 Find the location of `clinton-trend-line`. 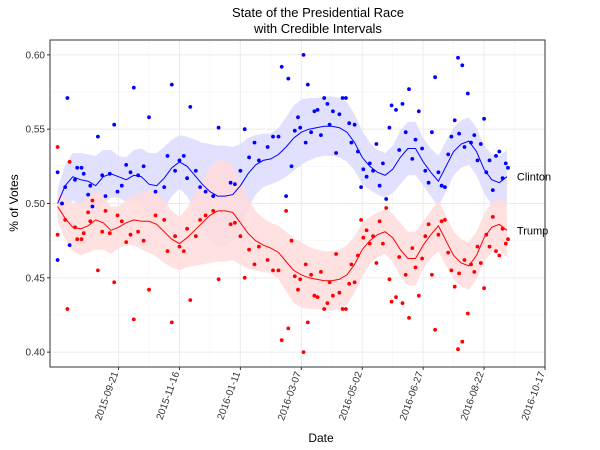

clinton-trend-line is located at coordinates (282, 164).